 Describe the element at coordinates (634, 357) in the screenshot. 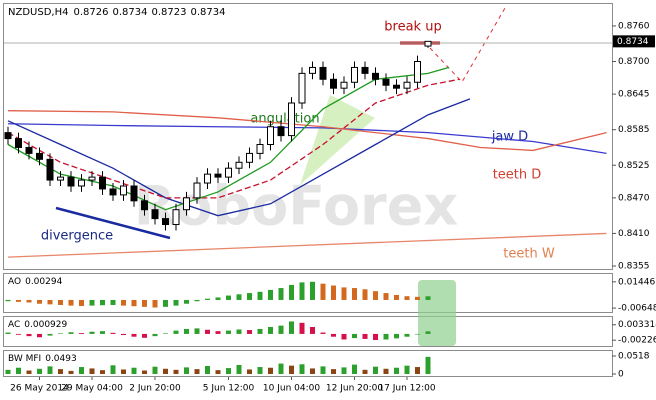

I see `y-tick-label: 0.0518` at that location.